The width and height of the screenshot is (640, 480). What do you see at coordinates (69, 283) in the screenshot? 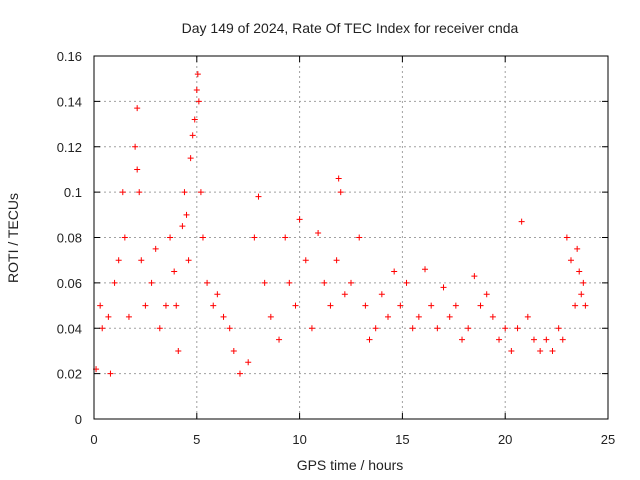
I see `y-tick-label: 0.06` at bounding box center [69, 283].